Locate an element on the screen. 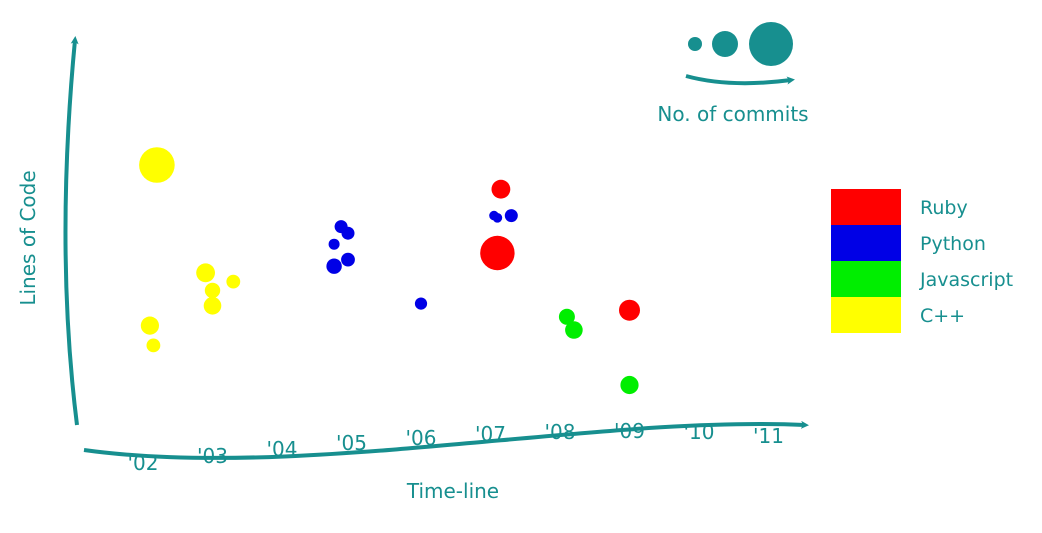 This screenshot has height=533, width=1042. legend-label: Ruby is located at coordinates (944, 208).